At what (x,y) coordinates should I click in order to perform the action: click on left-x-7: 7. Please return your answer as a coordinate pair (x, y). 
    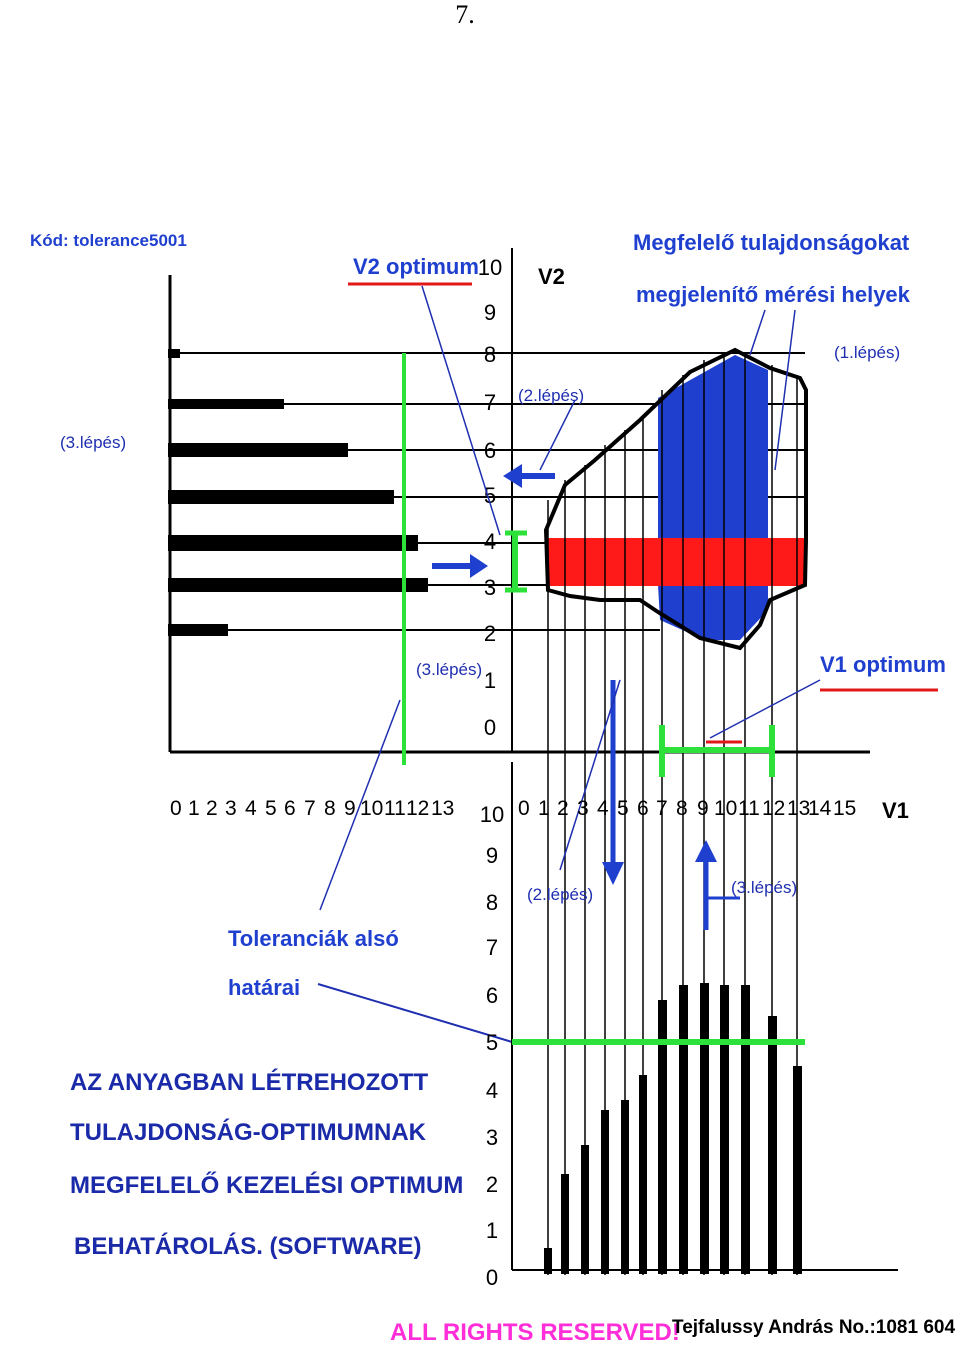
    Looking at the image, I should click on (310, 808).